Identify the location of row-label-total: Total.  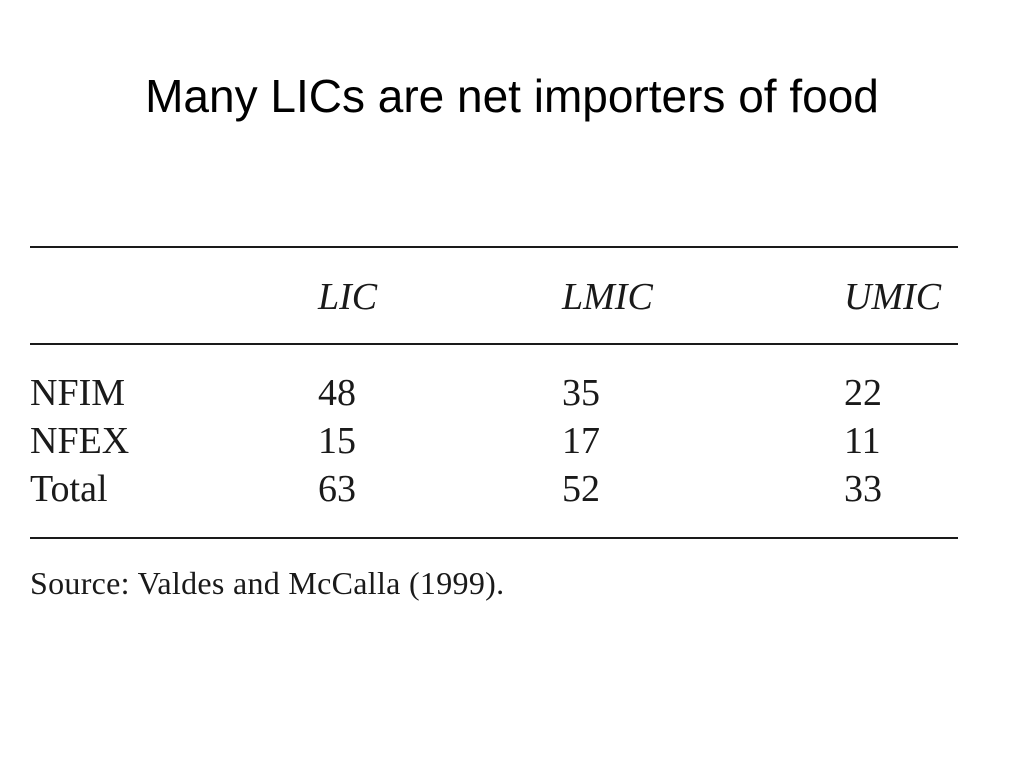
(69, 489).